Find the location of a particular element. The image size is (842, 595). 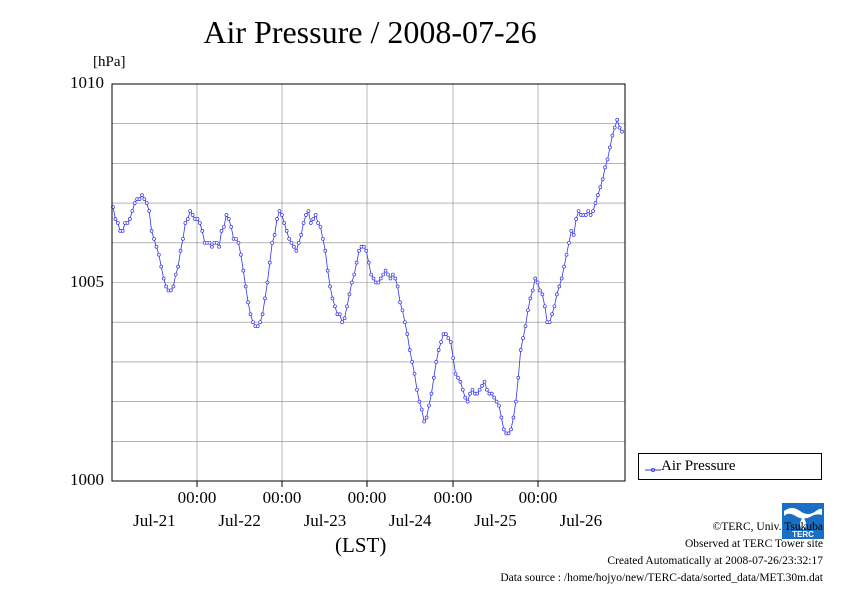

logo-text: TERC is located at coordinates (803, 534).